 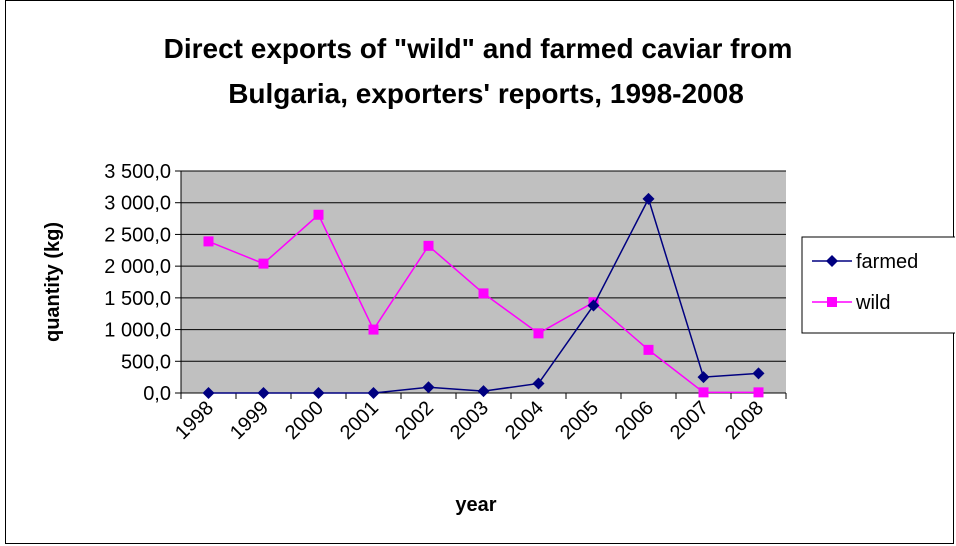 I want to click on x-tick-label: 1999, so click(x=249, y=420).